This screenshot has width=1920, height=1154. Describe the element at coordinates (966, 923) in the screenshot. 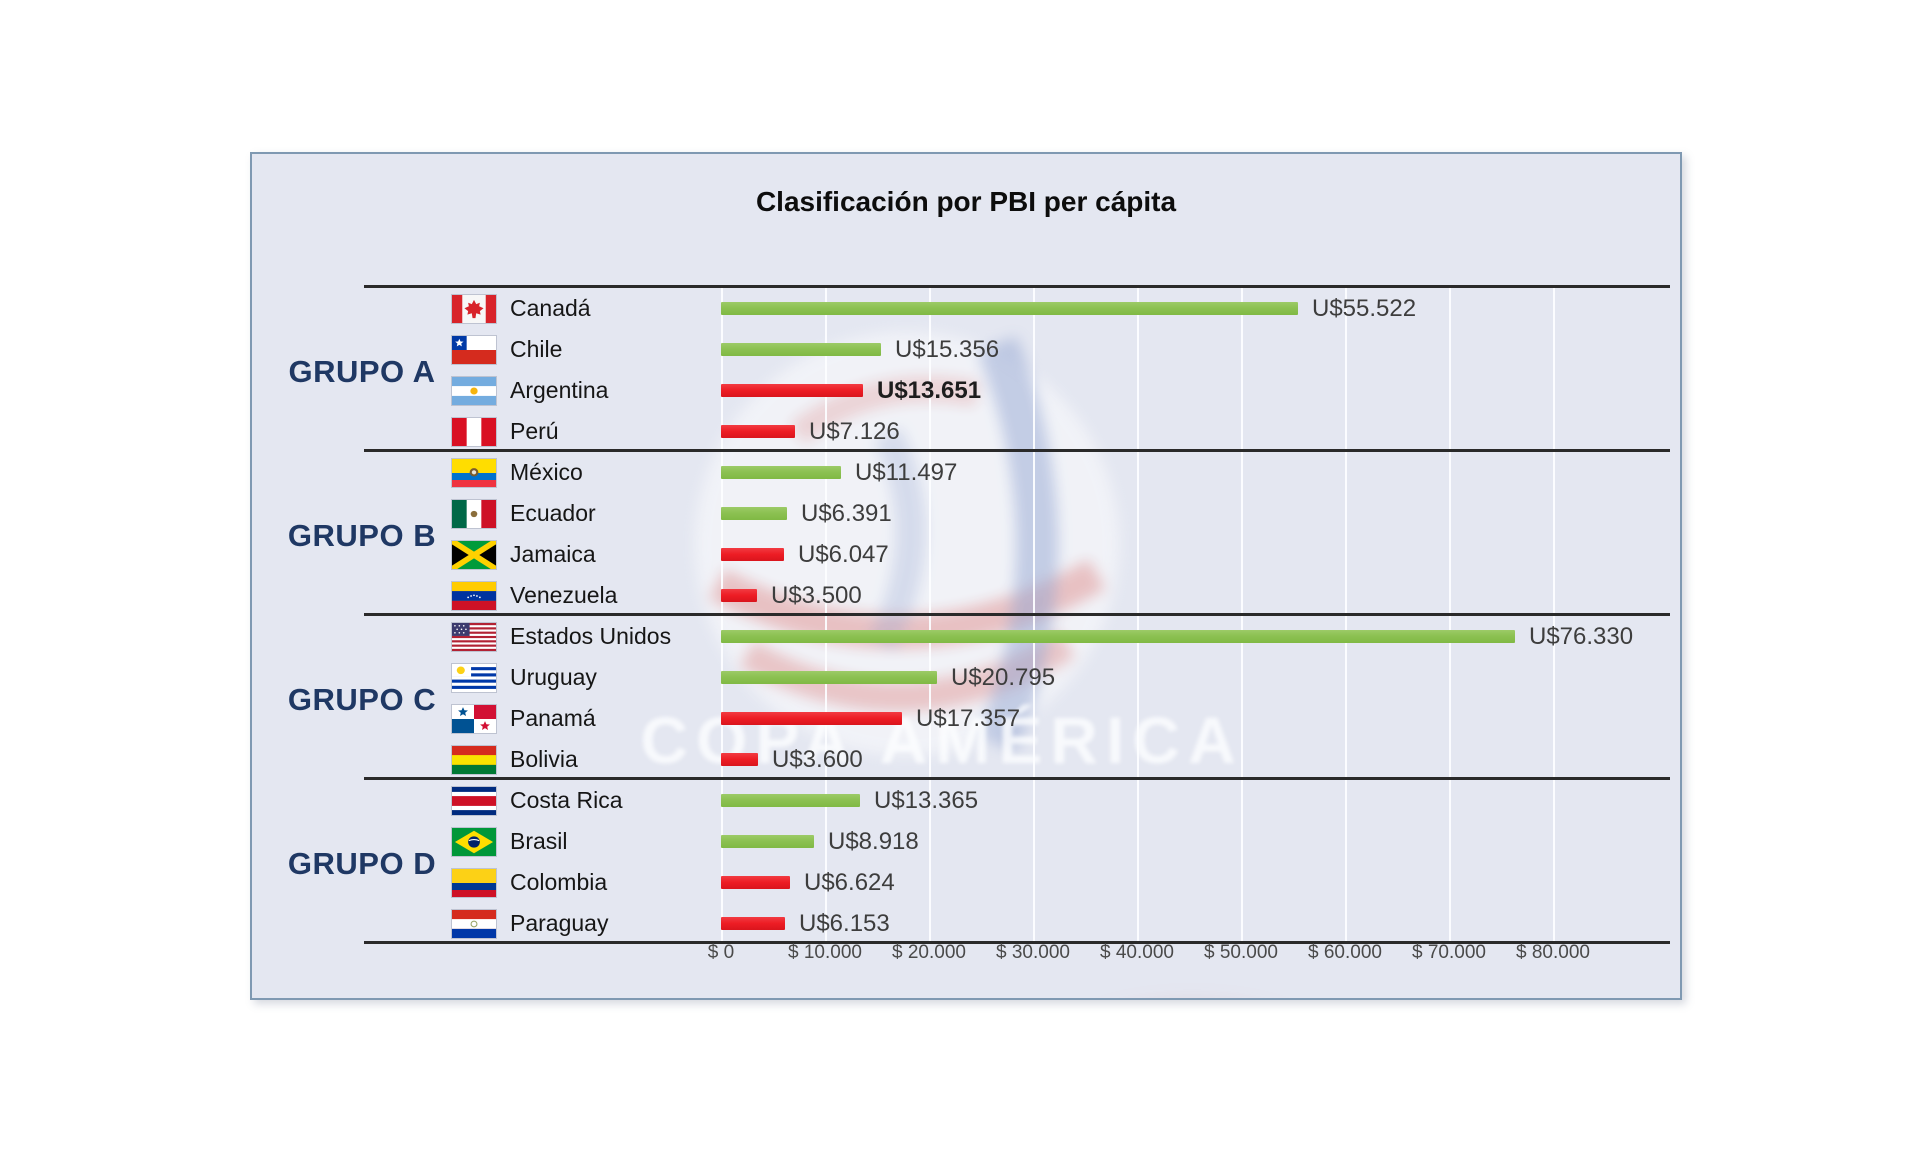

I see `country-row: Paraguay U$6.153` at that location.